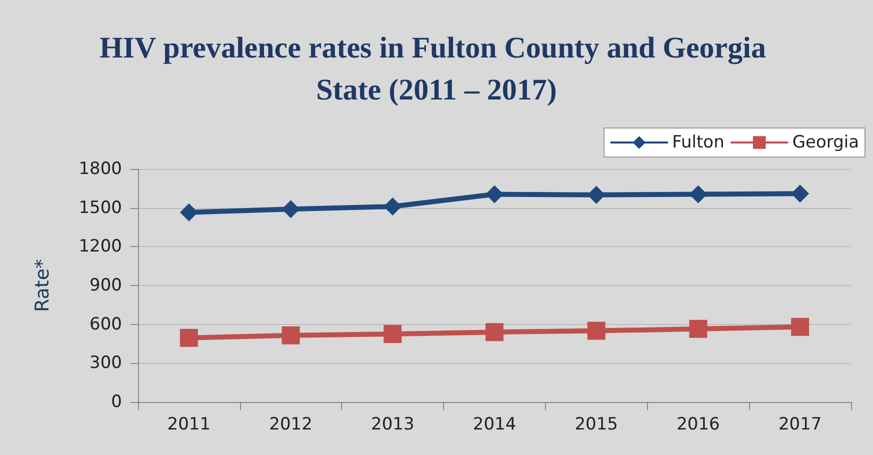 The image size is (873, 455). I want to click on y-axis-title: Rate*, so click(43, 285).